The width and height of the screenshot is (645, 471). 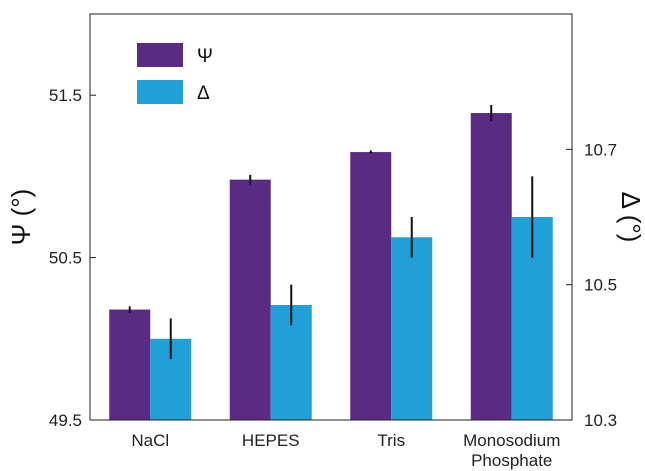 I want to click on x-tick-label: Monosodium Phosphate, so click(x=511, y=450).